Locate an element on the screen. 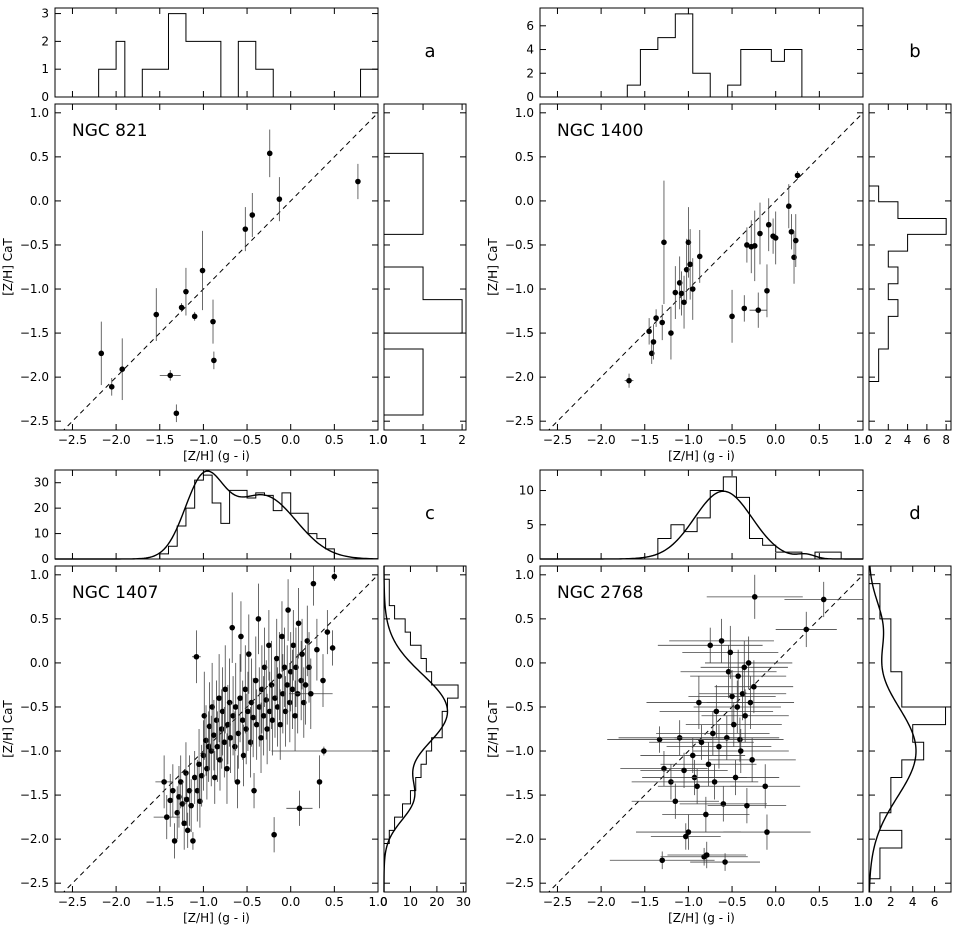 The height and width of the screenshot is (927, 965). top-fit-curve is located at coordinates (217, 515).